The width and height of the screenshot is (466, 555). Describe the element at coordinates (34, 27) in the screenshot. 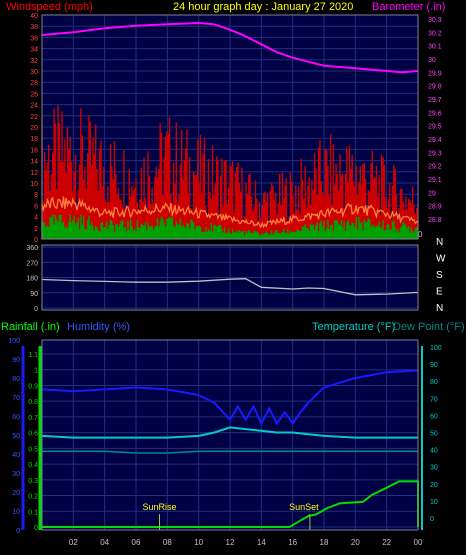

I see `windspeed-tick-label: 38` at that location.